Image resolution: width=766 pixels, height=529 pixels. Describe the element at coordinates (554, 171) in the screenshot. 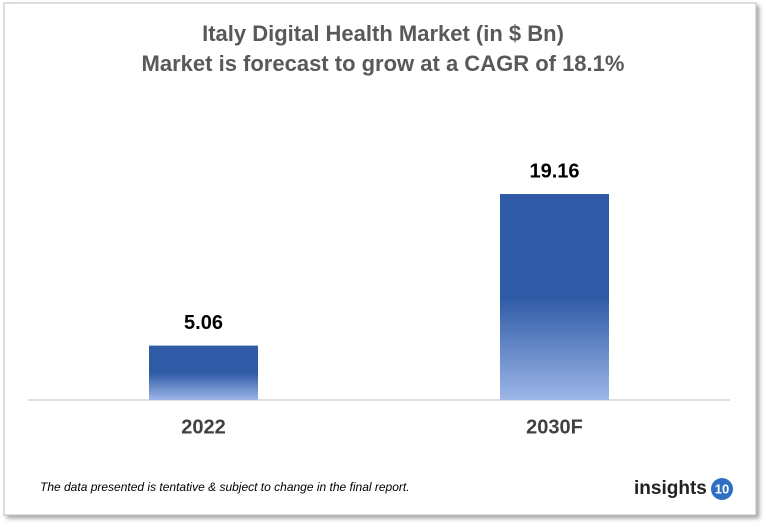

I see `data-label: 19.16` at that location.